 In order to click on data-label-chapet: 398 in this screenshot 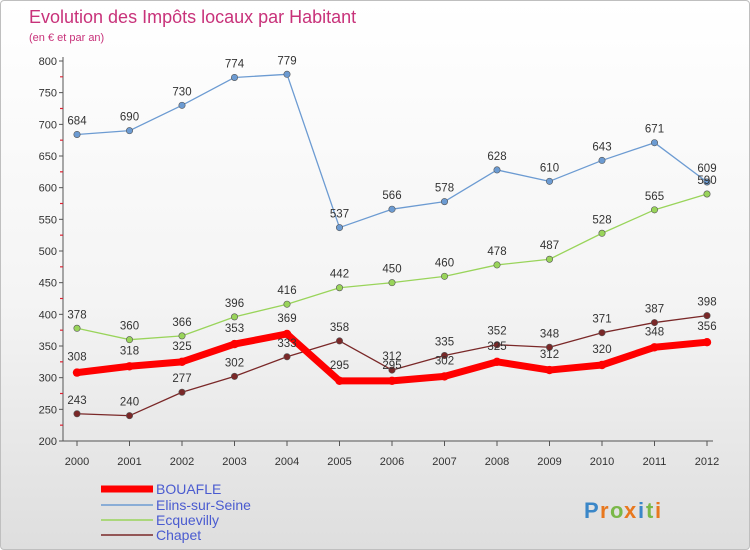, I will do `click(706, 303)`.